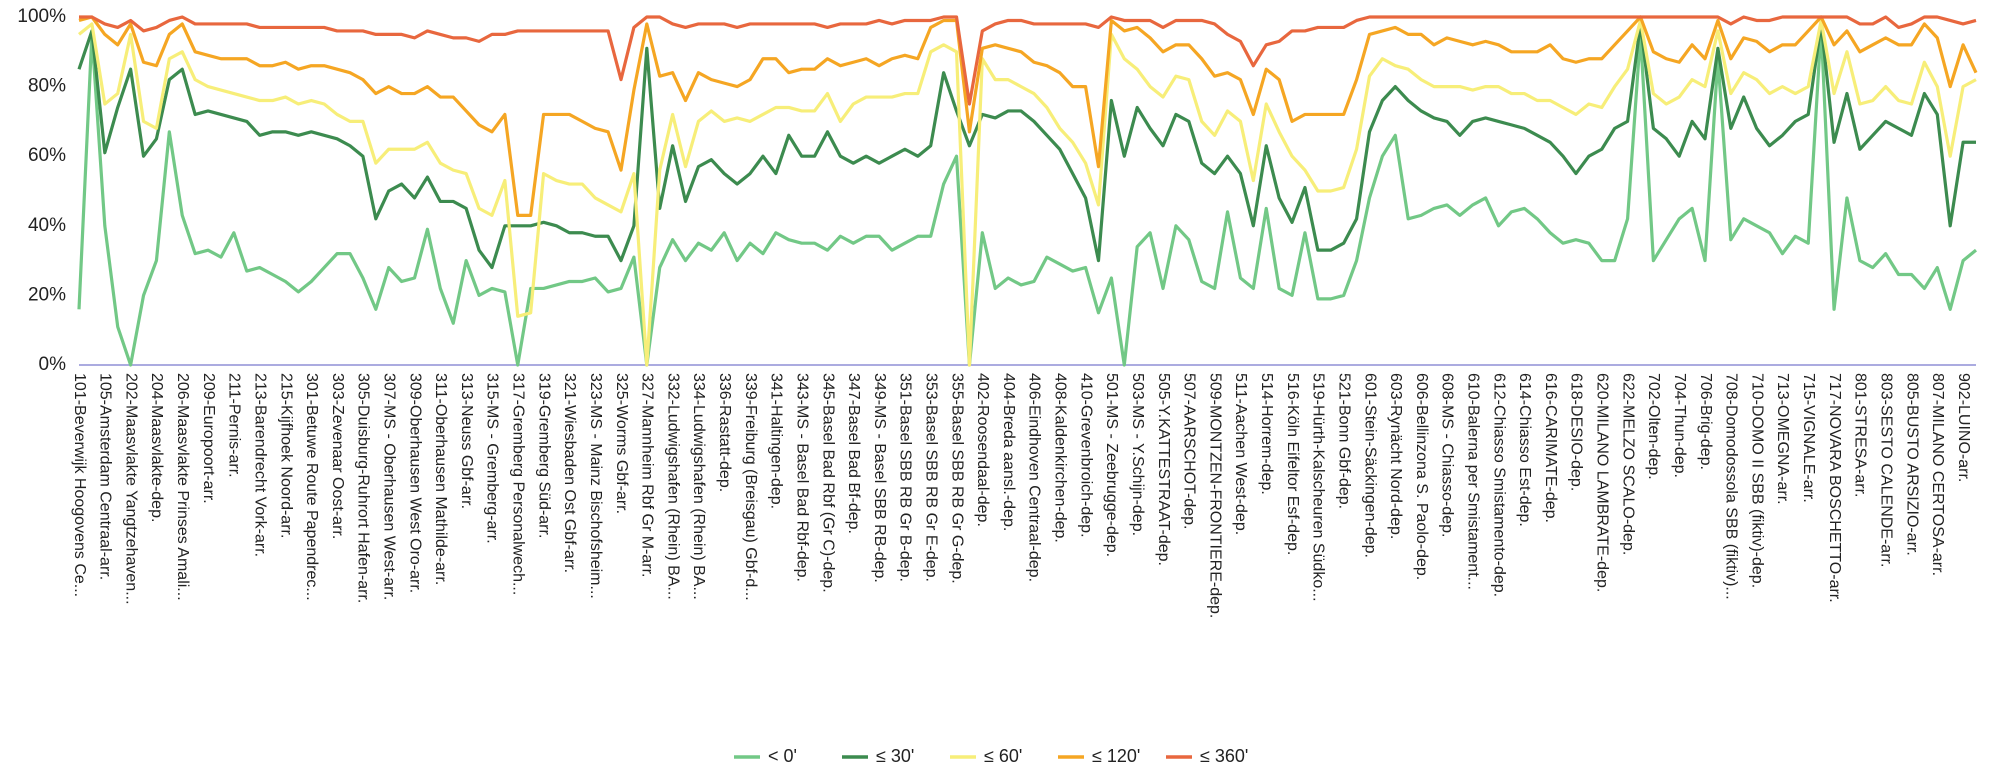 The image size is (1992, 774). What do you see at coordinates (440, 479) in the screenshot?
I see `x-tick-label: 311-Oberhausen Mathilde-arr.` at bounding box center [440, 479].